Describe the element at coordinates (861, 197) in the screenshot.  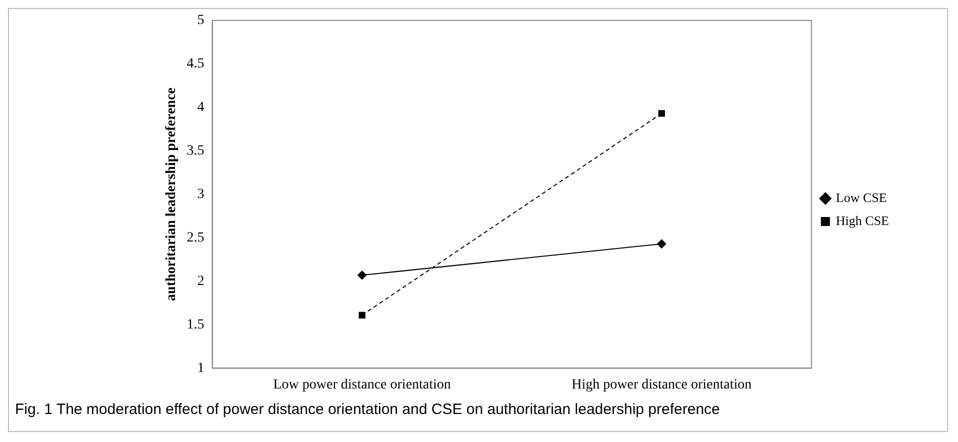
I see `legend-label: Low CSE` at that location.